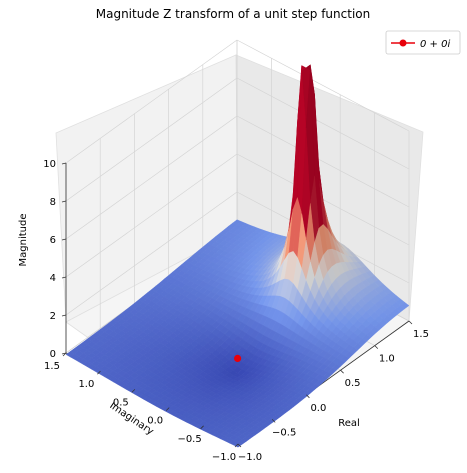 Image resolution: width=467 pixels, height=473 pixels. I want to click on x-tick-label: 1.5, so click(421, 334).